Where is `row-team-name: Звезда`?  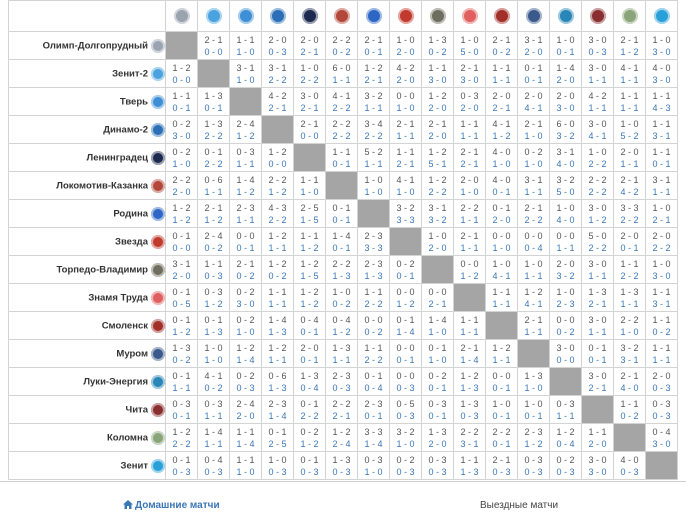
row-team-name: Звезда is located at coordinates (87, 241).